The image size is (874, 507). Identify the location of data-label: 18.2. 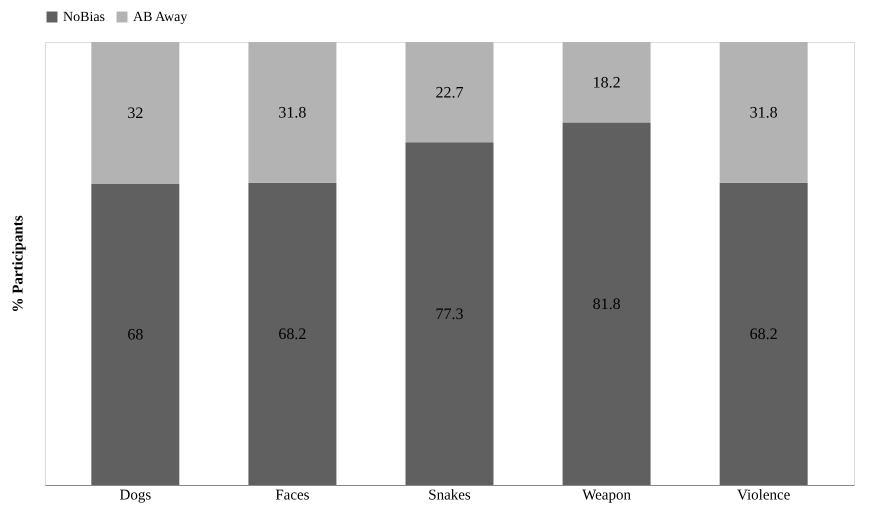
(606, 83).